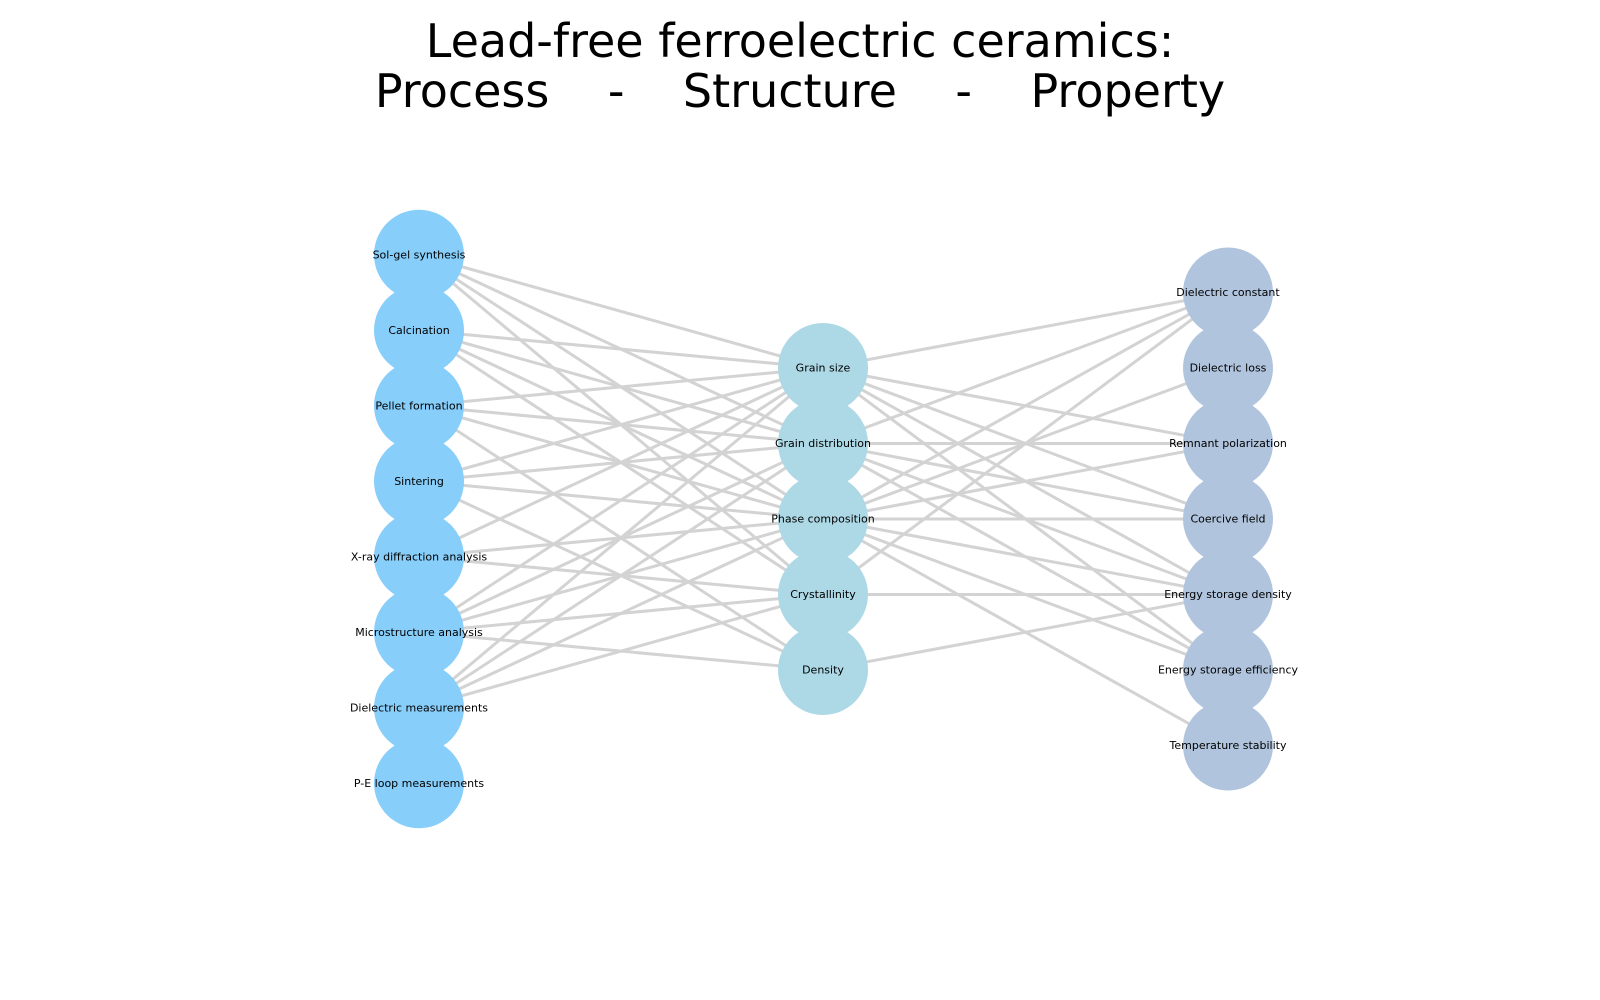 This screenshot has height=1000, width=1600. I want to click on structure-node-label: Density, so click(823, 670).